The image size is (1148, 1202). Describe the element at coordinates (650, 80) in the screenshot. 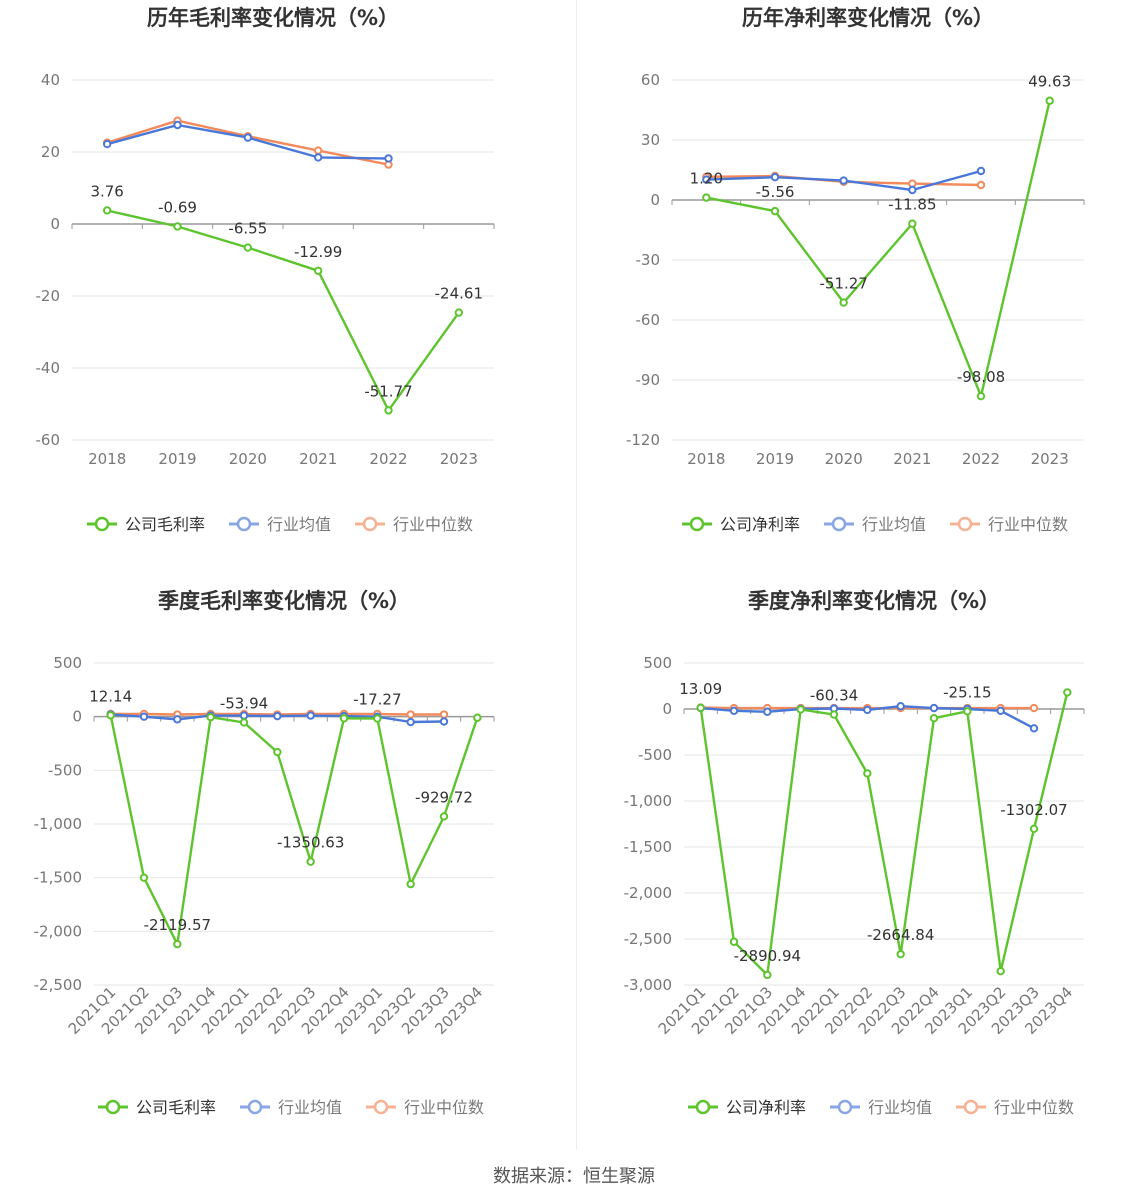

I see `y-tick-label: 60` at that location.